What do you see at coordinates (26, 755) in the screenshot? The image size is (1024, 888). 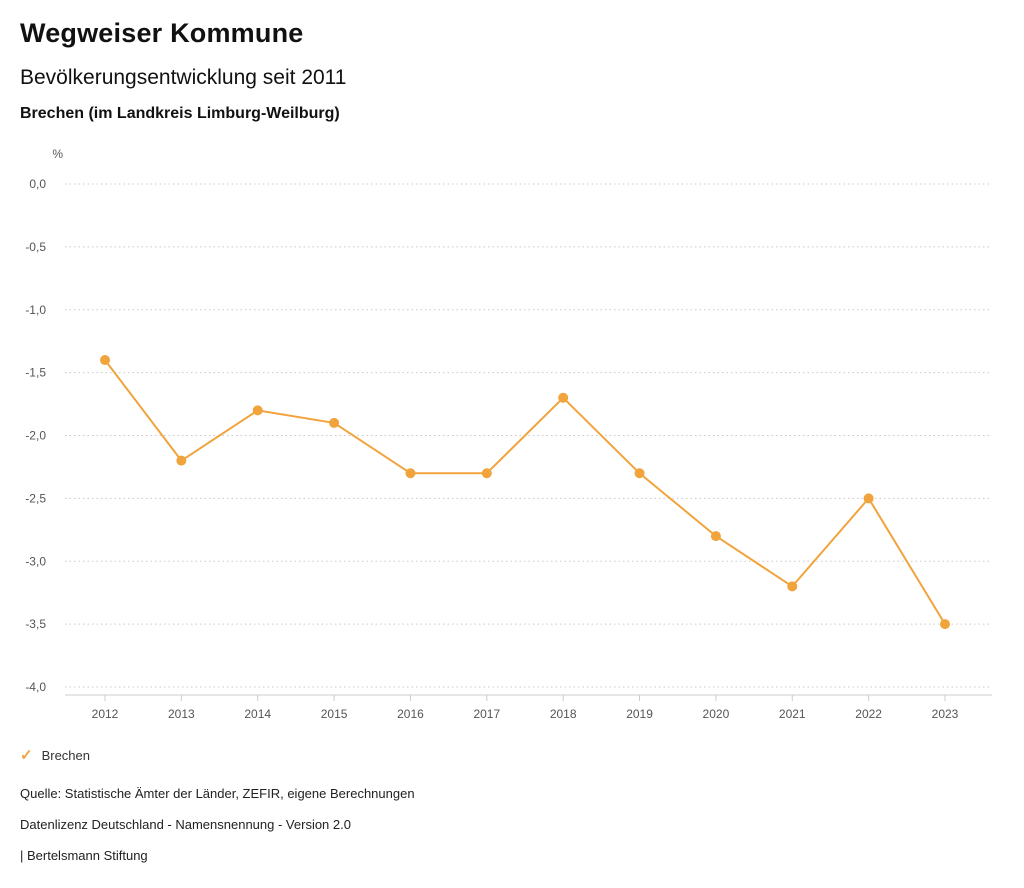 I see `legend-check-icon: ✓` at bounding box center [26, 755].